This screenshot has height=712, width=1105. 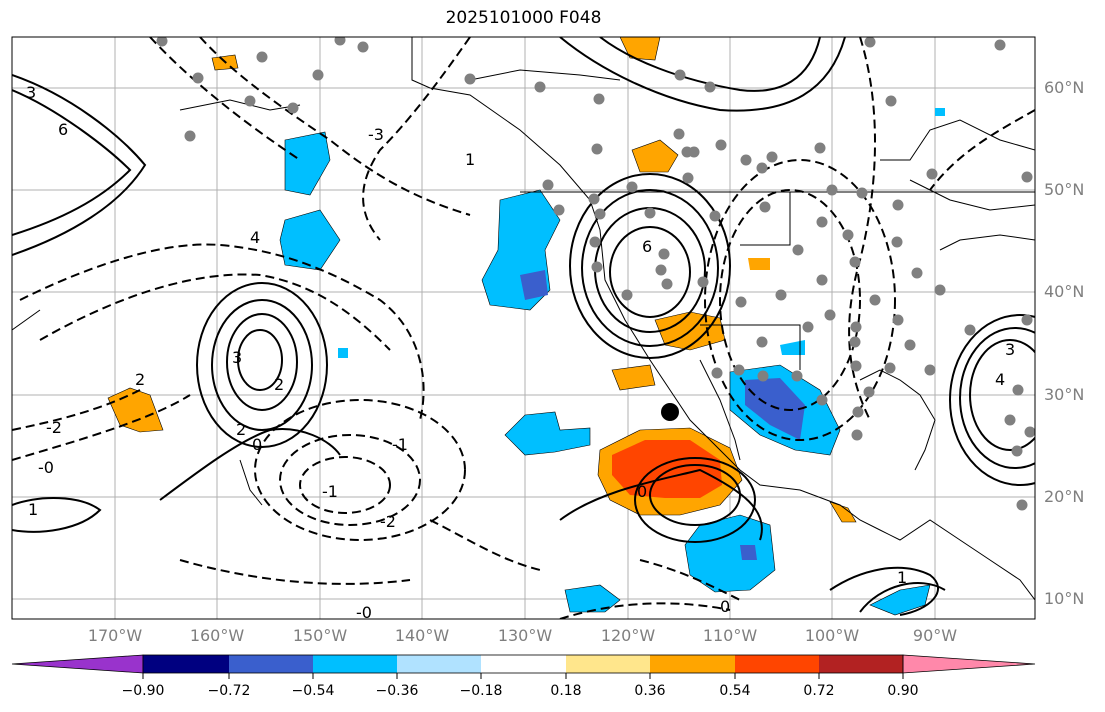 I want to click on lon-label-150w: 150°W, so click(x=320, y=635).